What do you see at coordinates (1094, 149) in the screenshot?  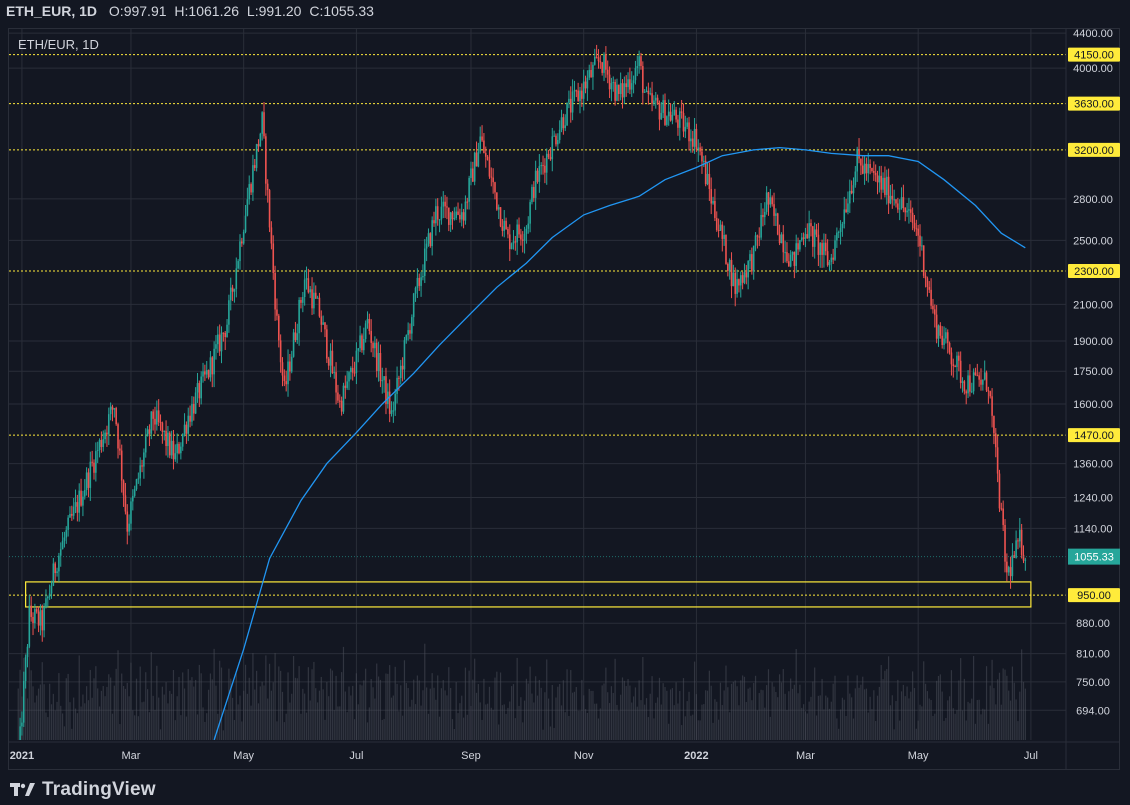 I see `level-badge` at bounding box center [1094, 149].